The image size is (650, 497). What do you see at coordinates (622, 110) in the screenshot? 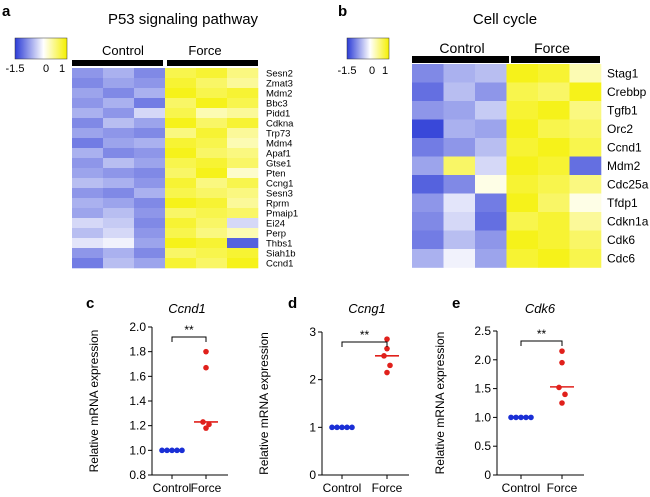
I see `gene-label: Tgfb1` at bounding box center [622, 110].